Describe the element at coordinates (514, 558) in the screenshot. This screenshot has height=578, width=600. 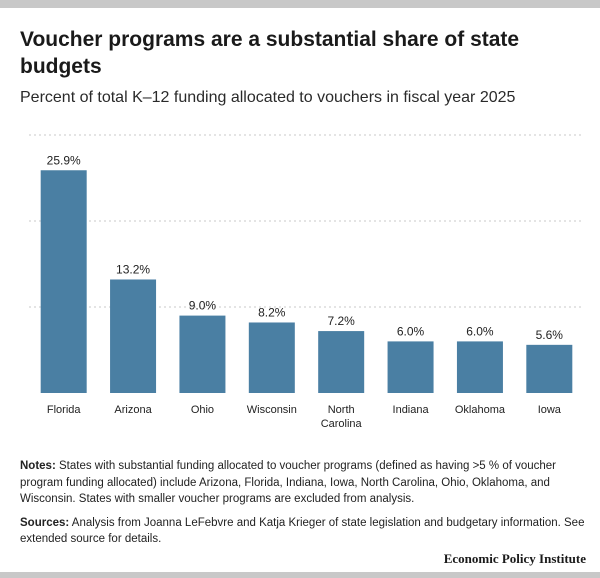
I see `source-credit: Economic Policy Institute` at that location.